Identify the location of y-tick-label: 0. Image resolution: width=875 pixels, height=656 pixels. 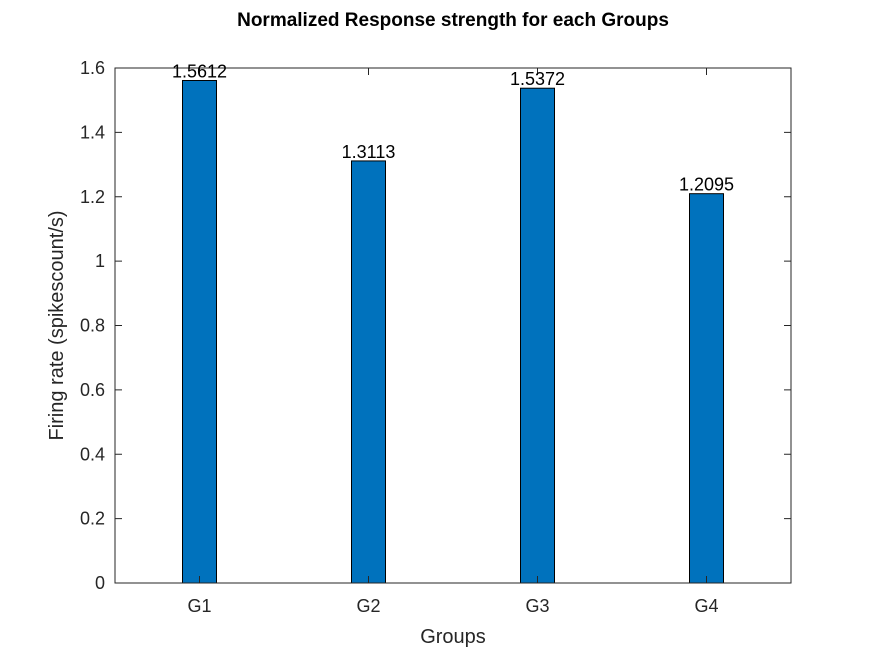
(100, 583).